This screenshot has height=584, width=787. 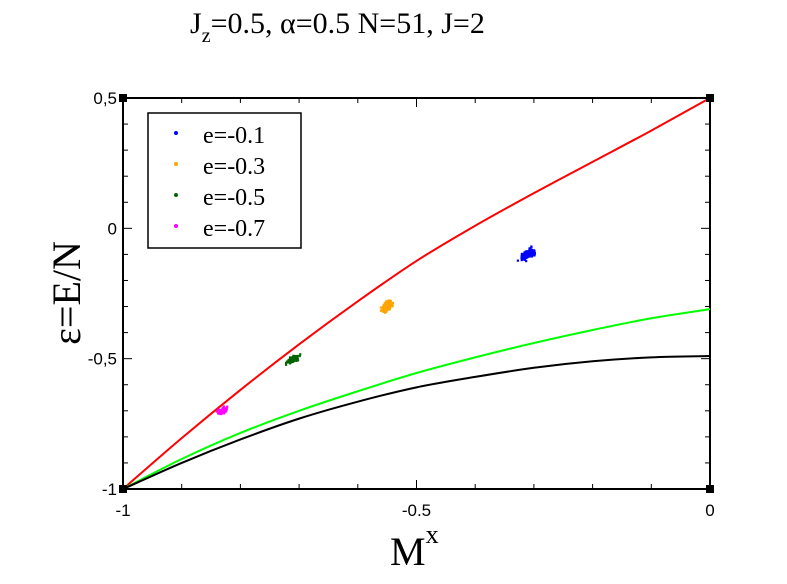 What do you see at coordinates (390, 23) in the screenshot?
I see `title-rest: =0.5 N=51, J=2` at bounding box center [390, 23].